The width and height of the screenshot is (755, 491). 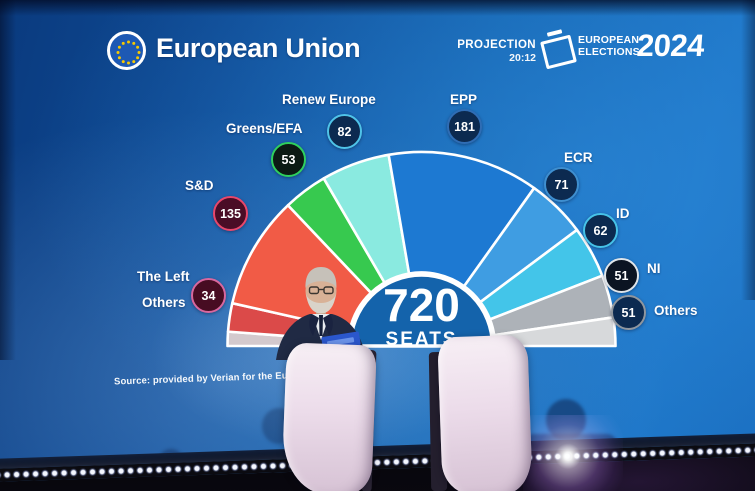 I want to click on hemicycle-segment-sd, so click(x=301, y=267).